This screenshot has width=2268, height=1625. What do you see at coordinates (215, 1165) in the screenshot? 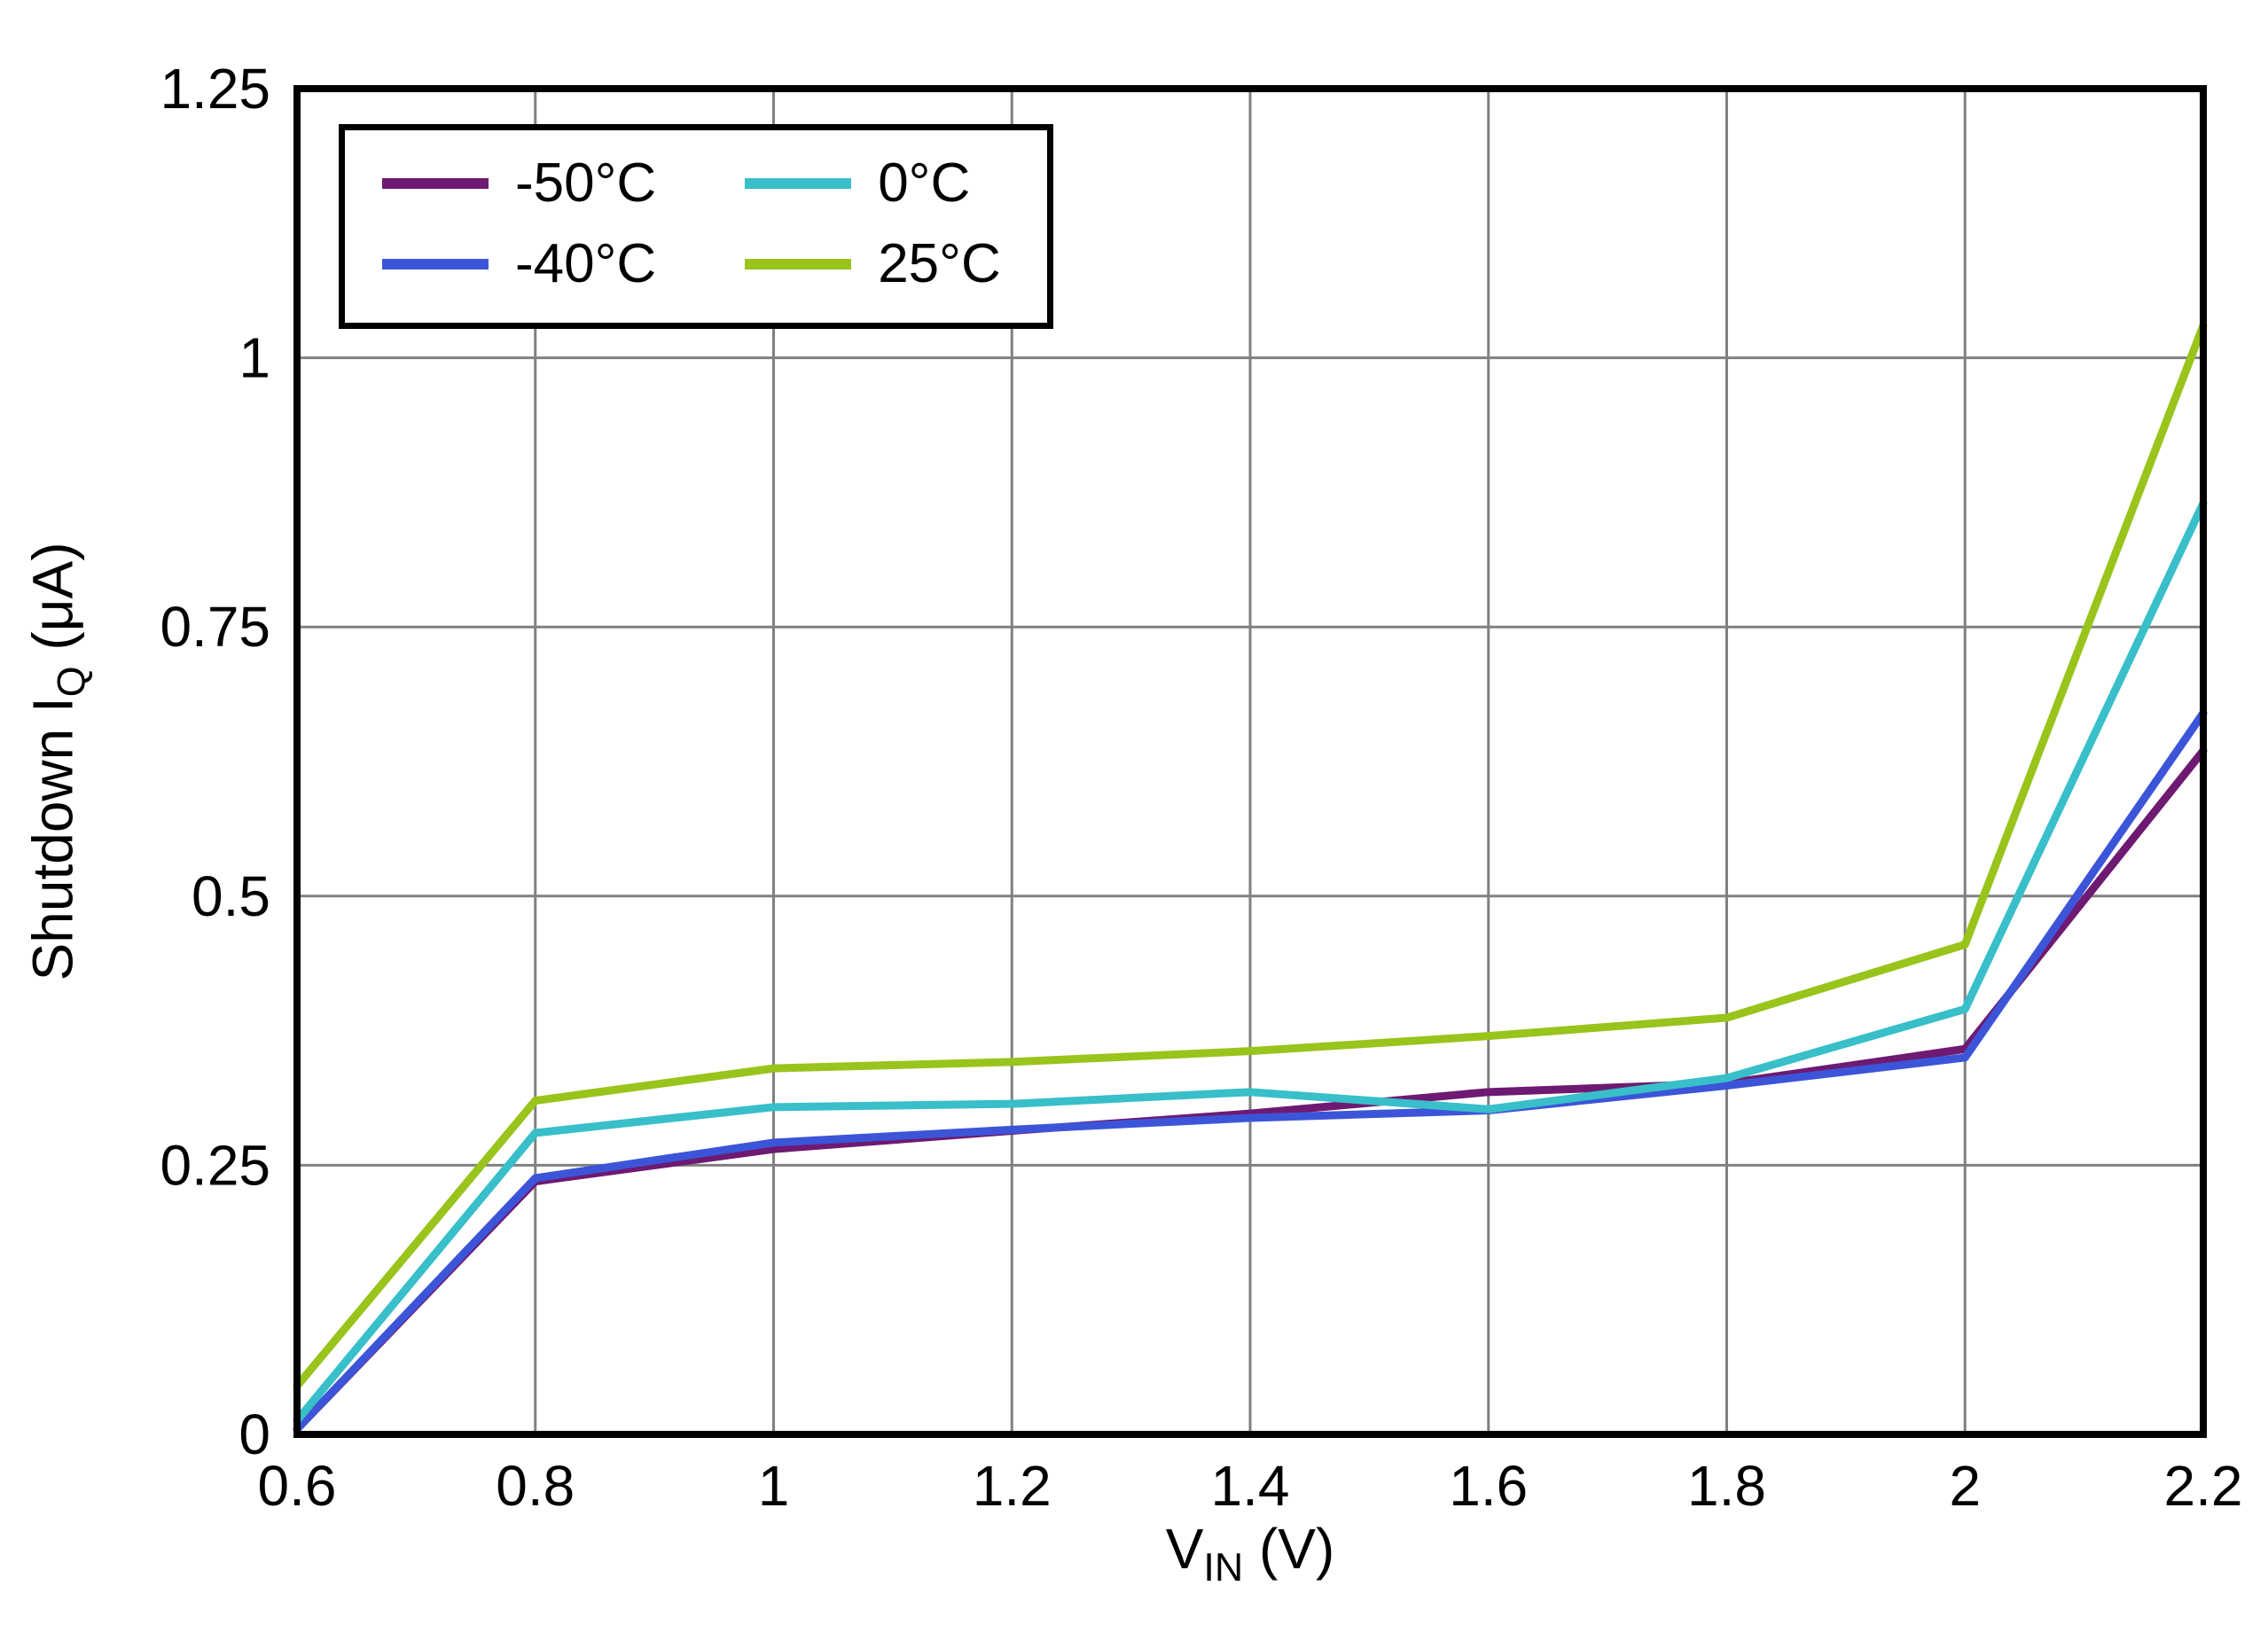
I see `y-tick-label: 0.25` at bounding box center [215, 1165].